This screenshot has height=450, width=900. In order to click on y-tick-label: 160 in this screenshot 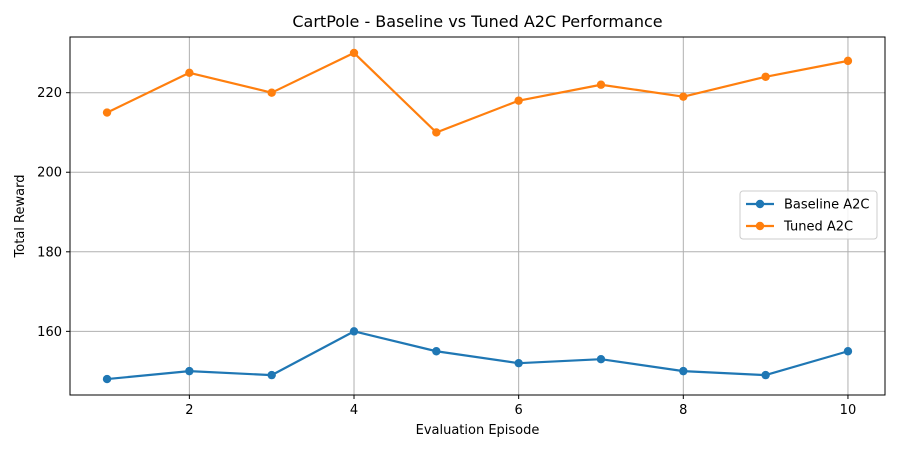, I will do `click(49, 332)`.